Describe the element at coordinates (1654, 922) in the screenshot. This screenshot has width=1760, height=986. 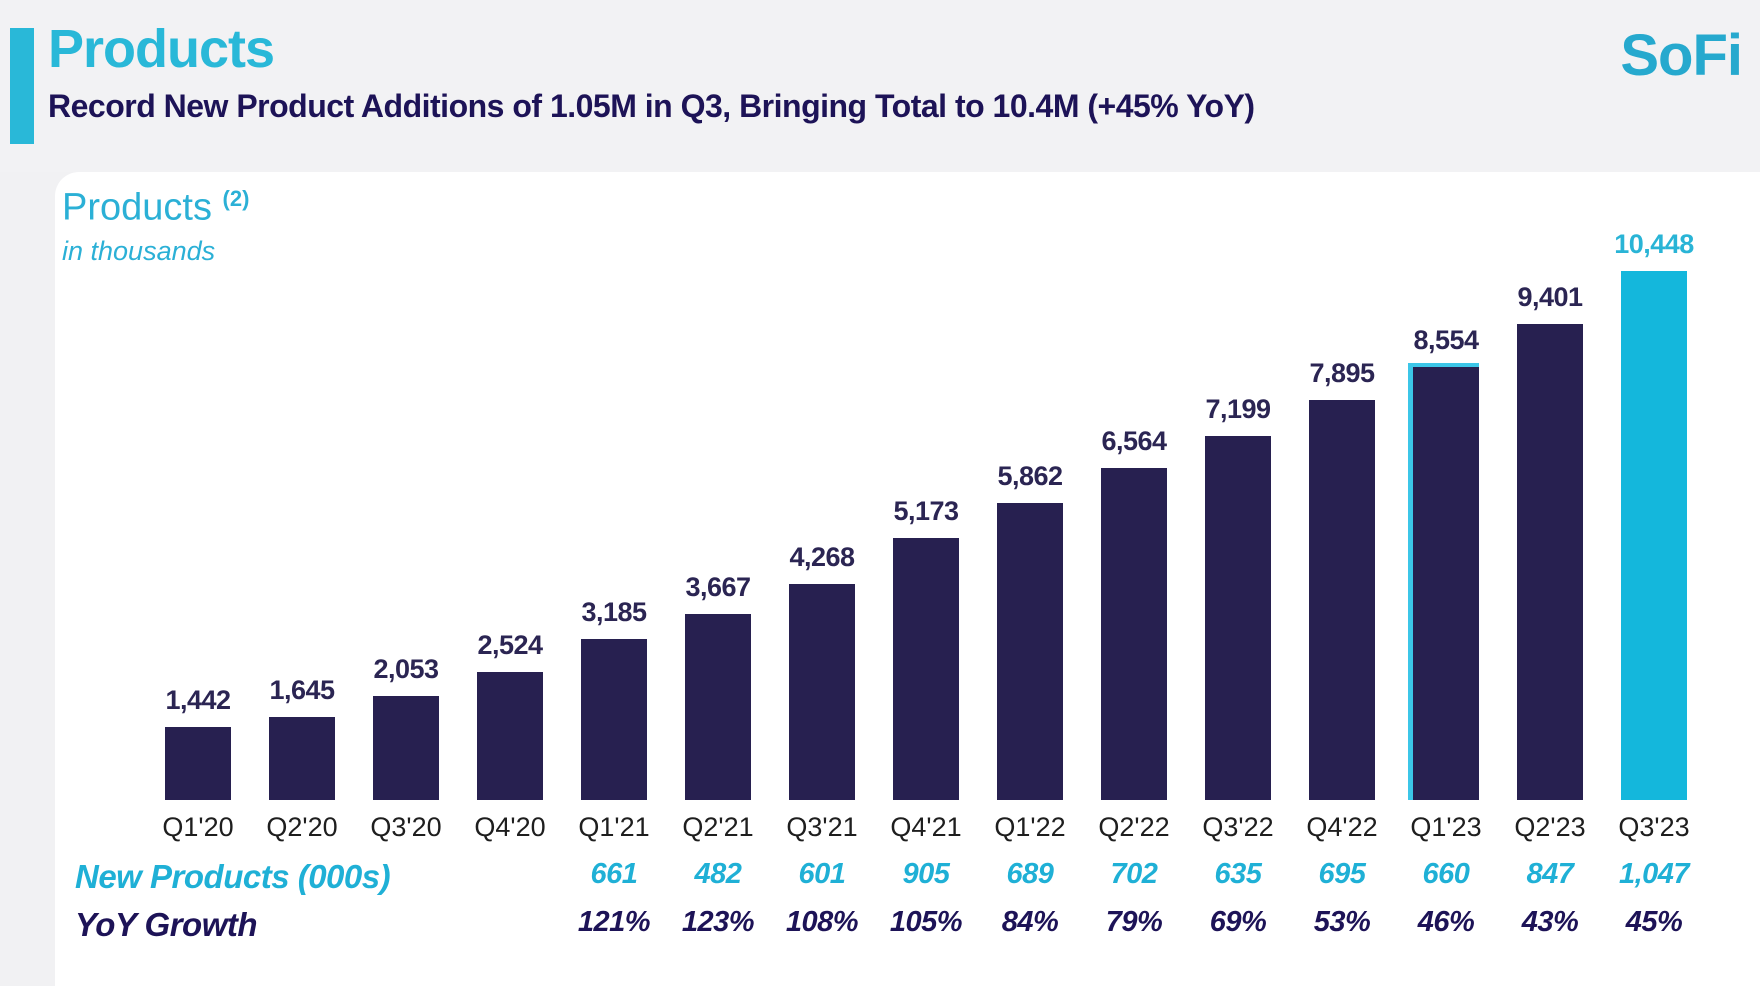
I see `table-cell: 45%` at that location.